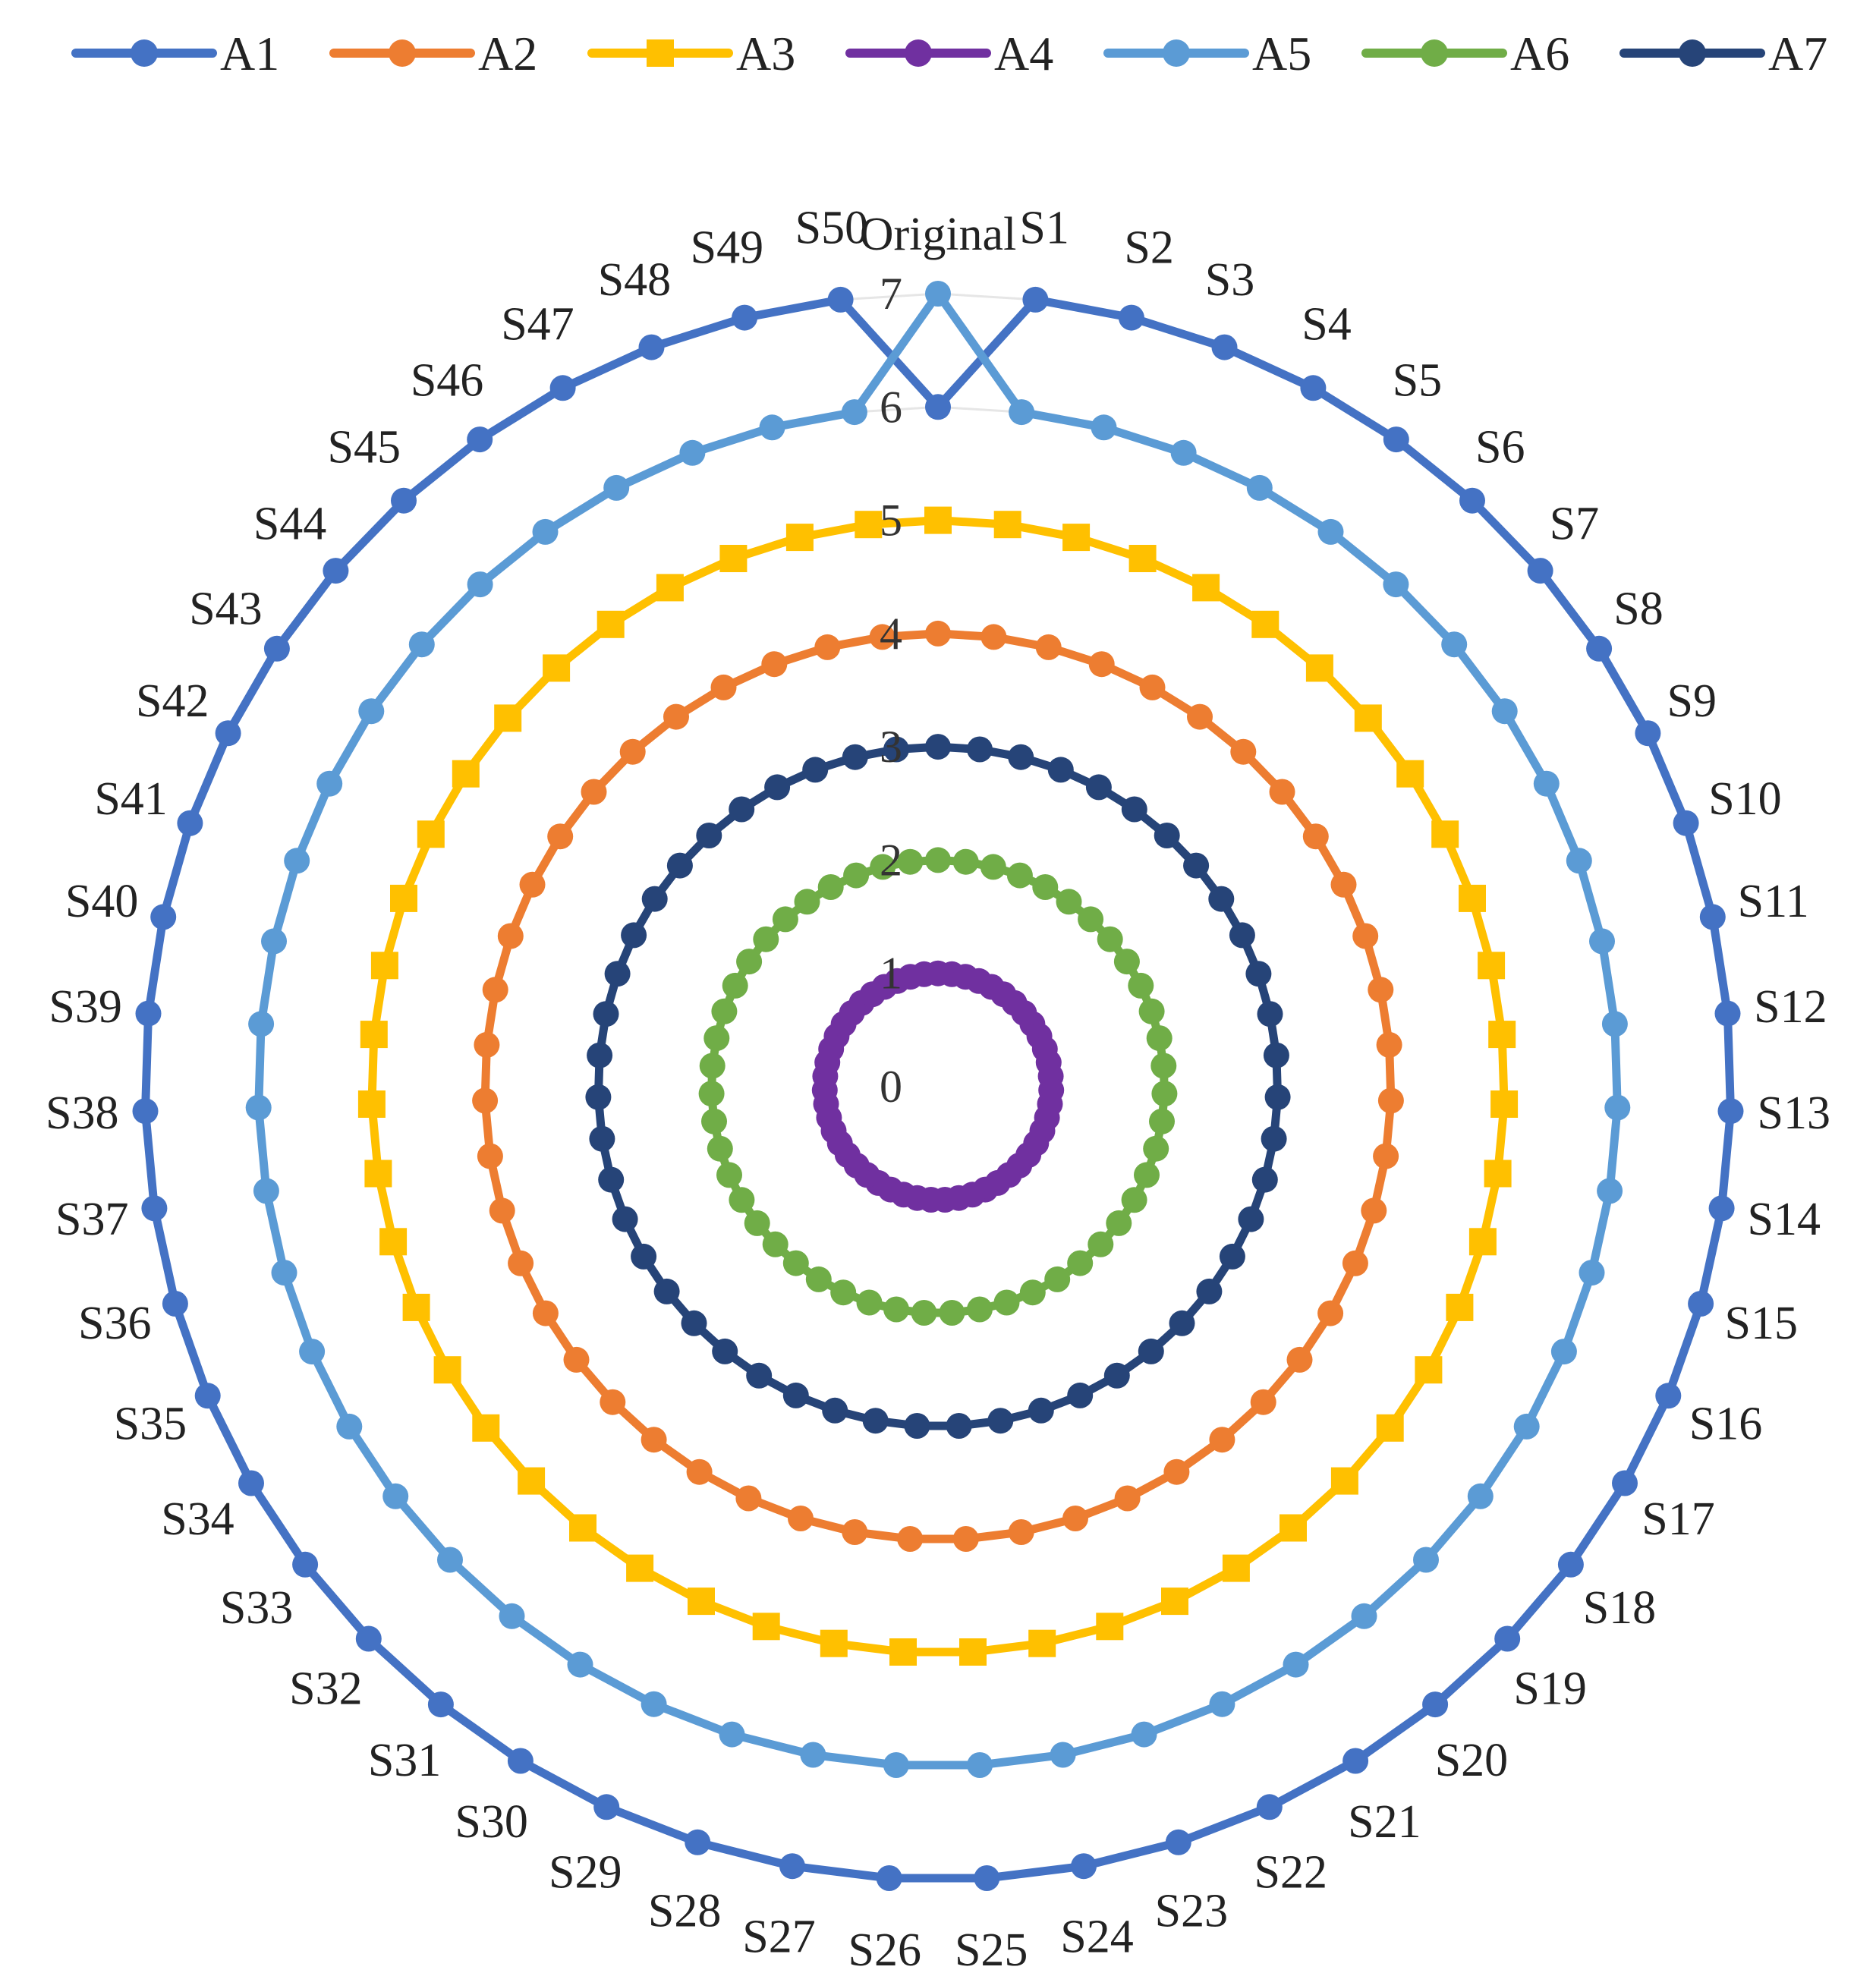 This screenshot has width=1876, height=1973. Describe the element at coordinates (490, 1156) in the screenshot. I see `point-a2-s37` at that location.